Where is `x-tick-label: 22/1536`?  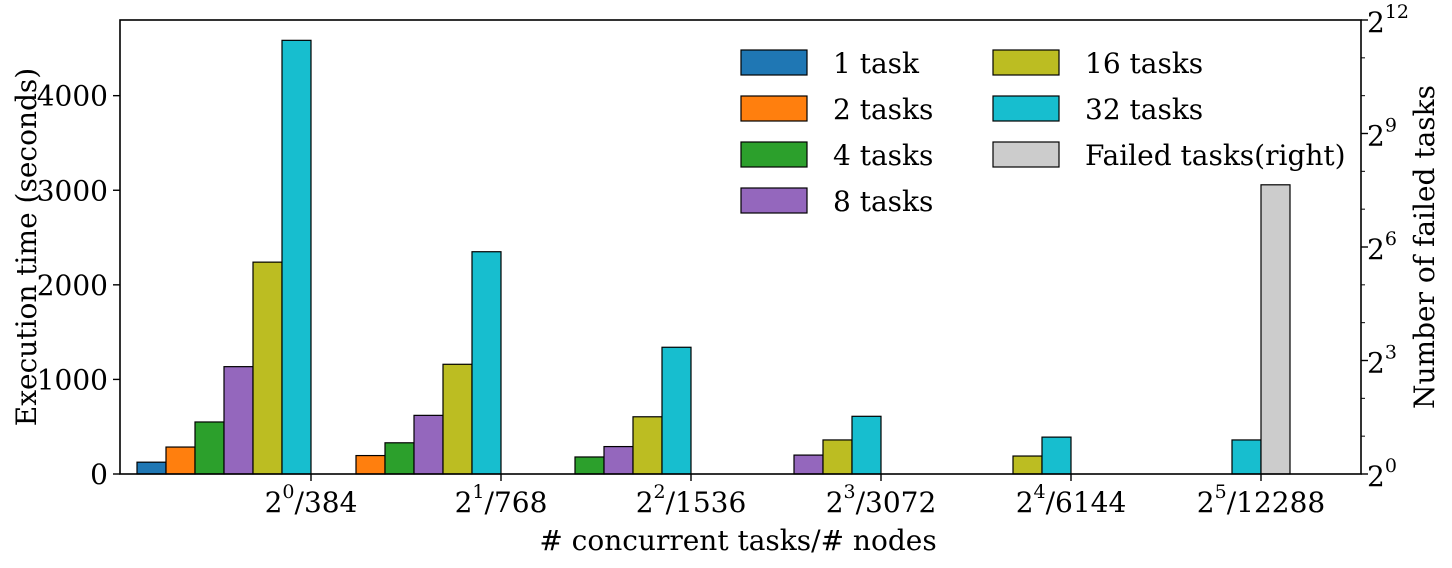
x-tick-label: 22/1536 is located at coordinates (691, 500).